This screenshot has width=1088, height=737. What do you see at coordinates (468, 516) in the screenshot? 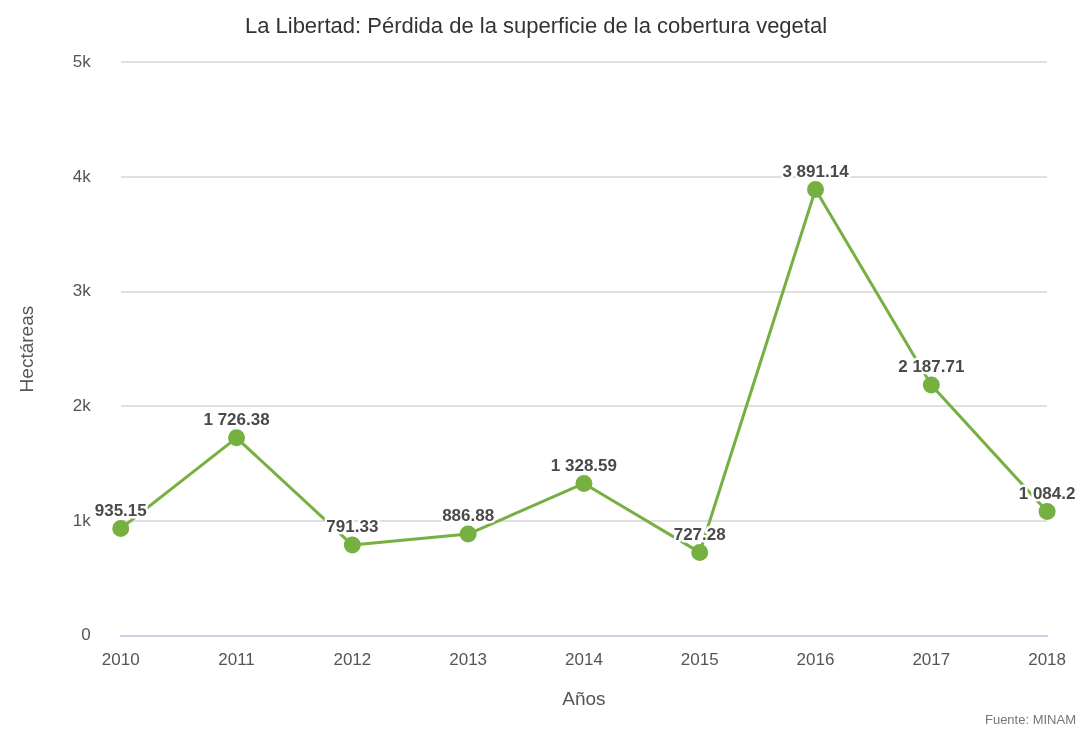
I see `data-label: 886.88` at bounding box center [468, 516].